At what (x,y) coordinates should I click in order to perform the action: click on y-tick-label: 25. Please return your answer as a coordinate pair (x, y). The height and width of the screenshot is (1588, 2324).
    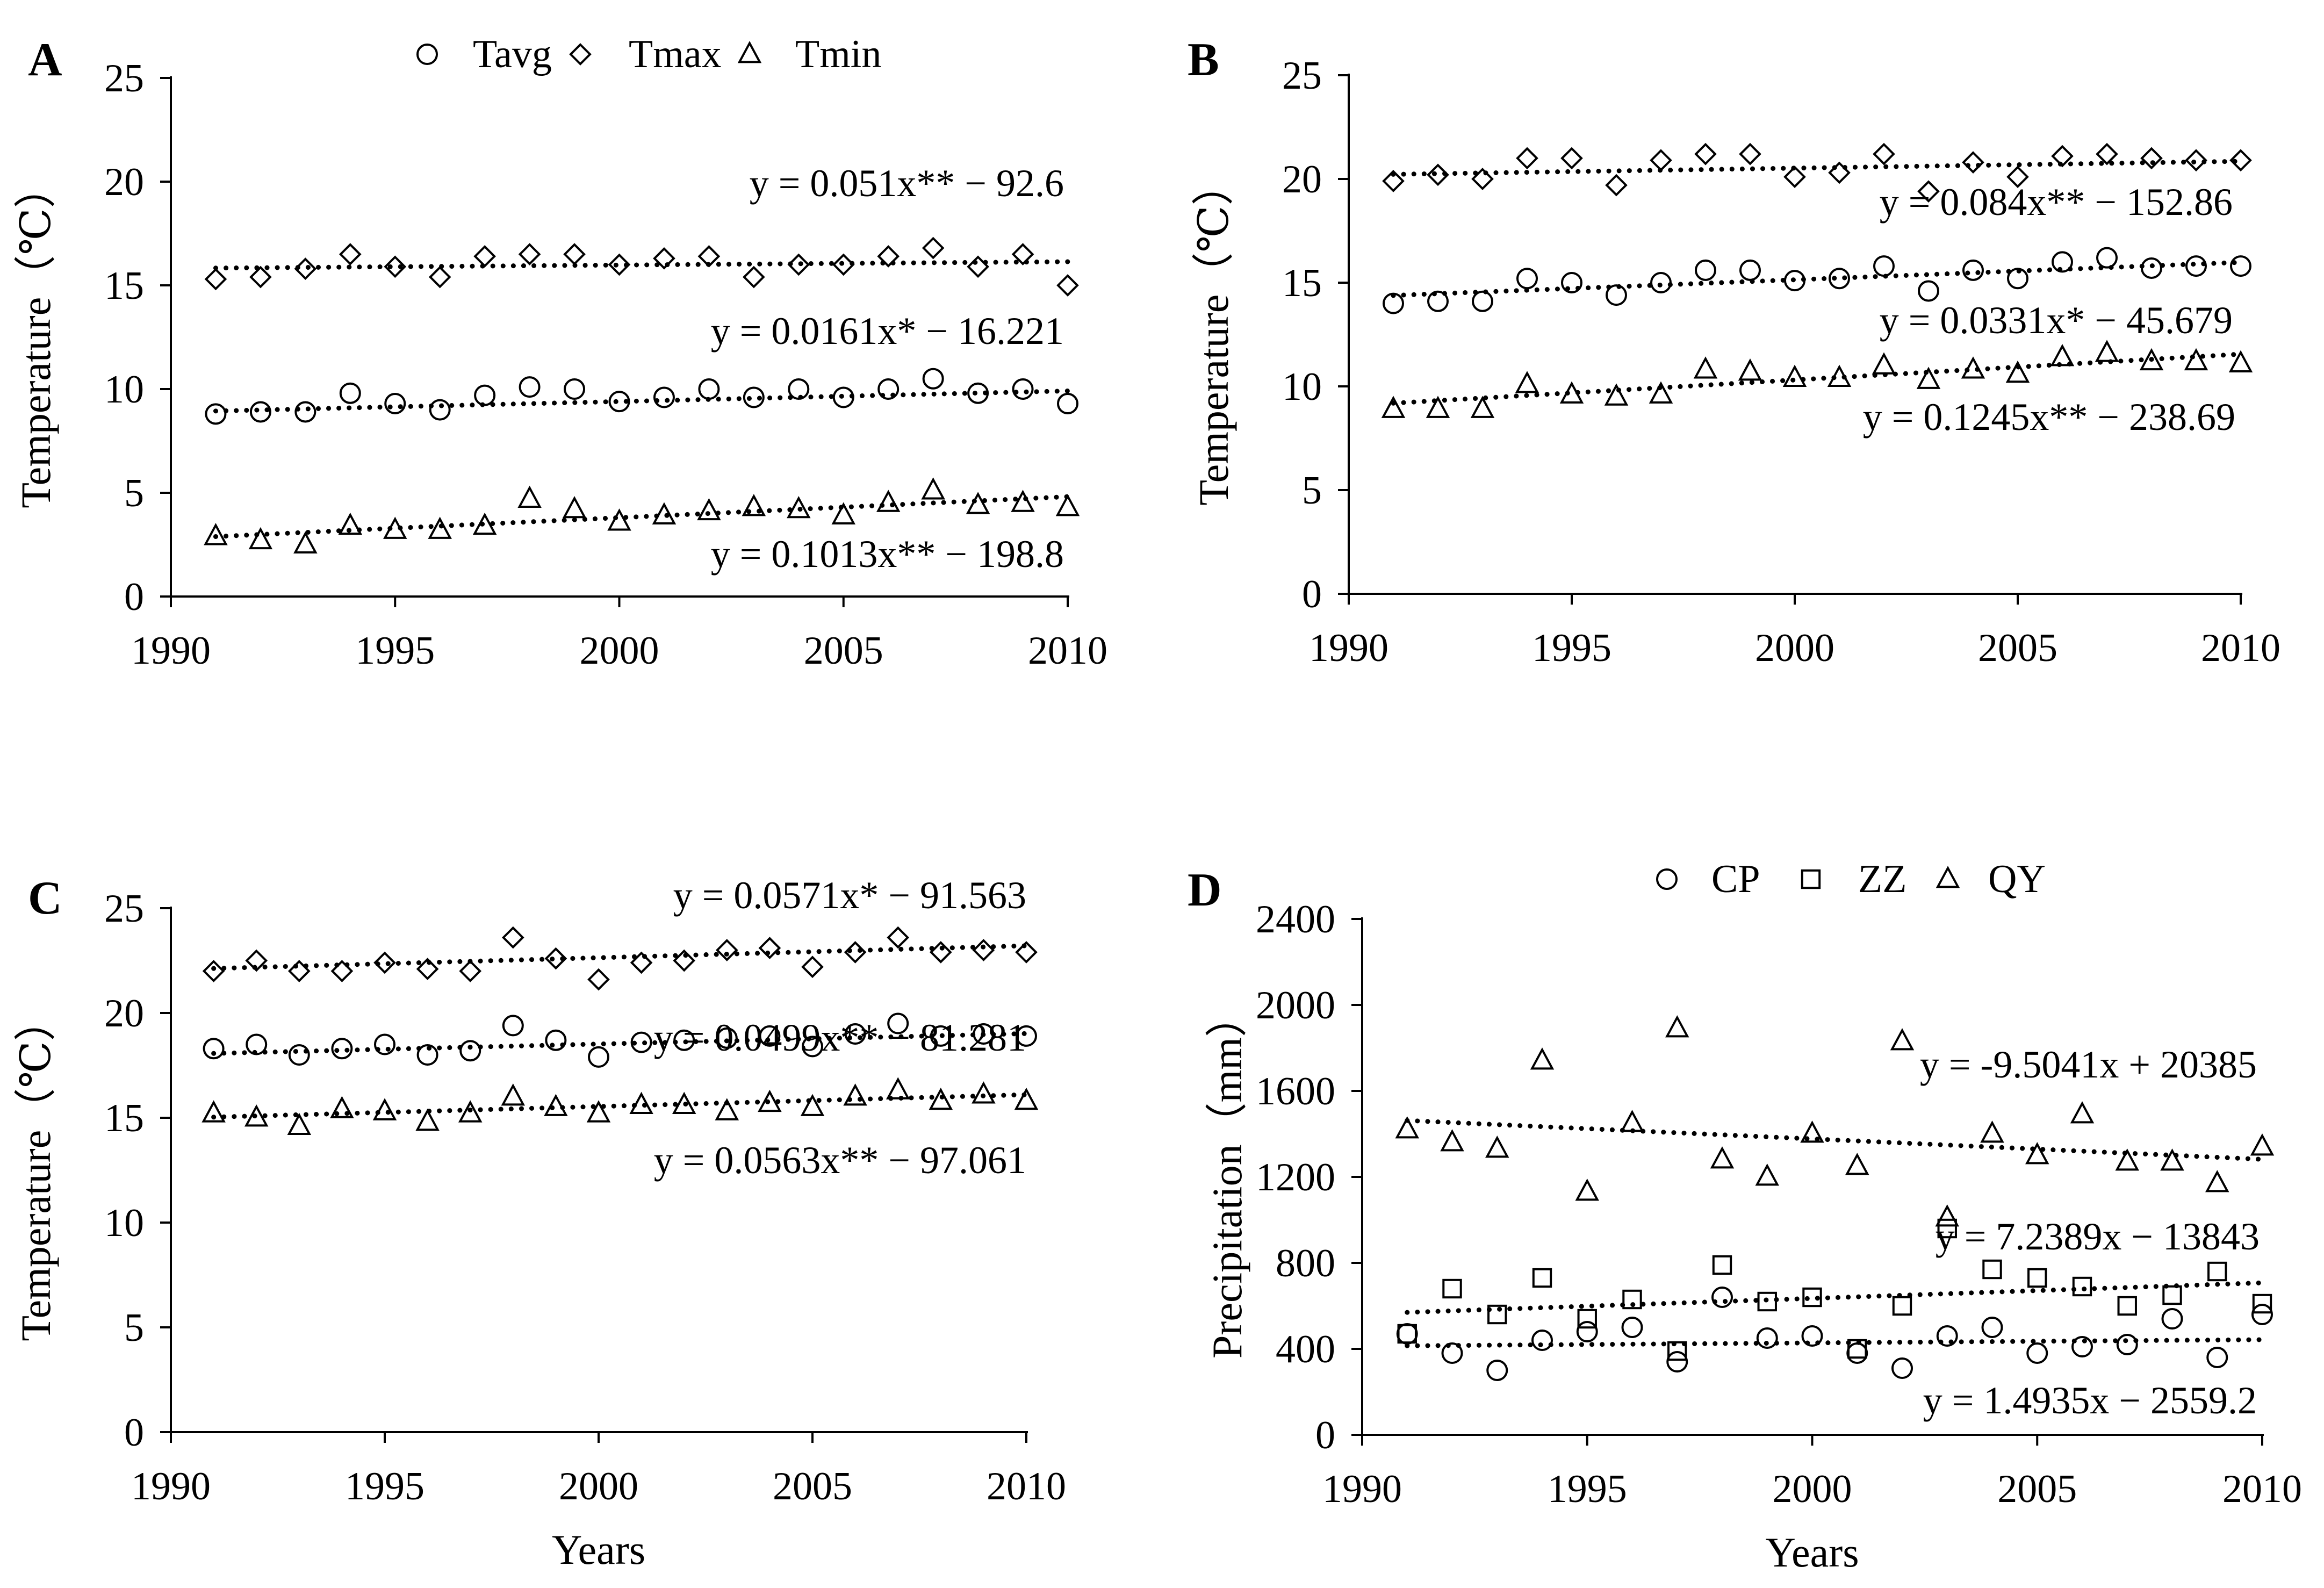
    Looking at the image, I should click on (124, 909).